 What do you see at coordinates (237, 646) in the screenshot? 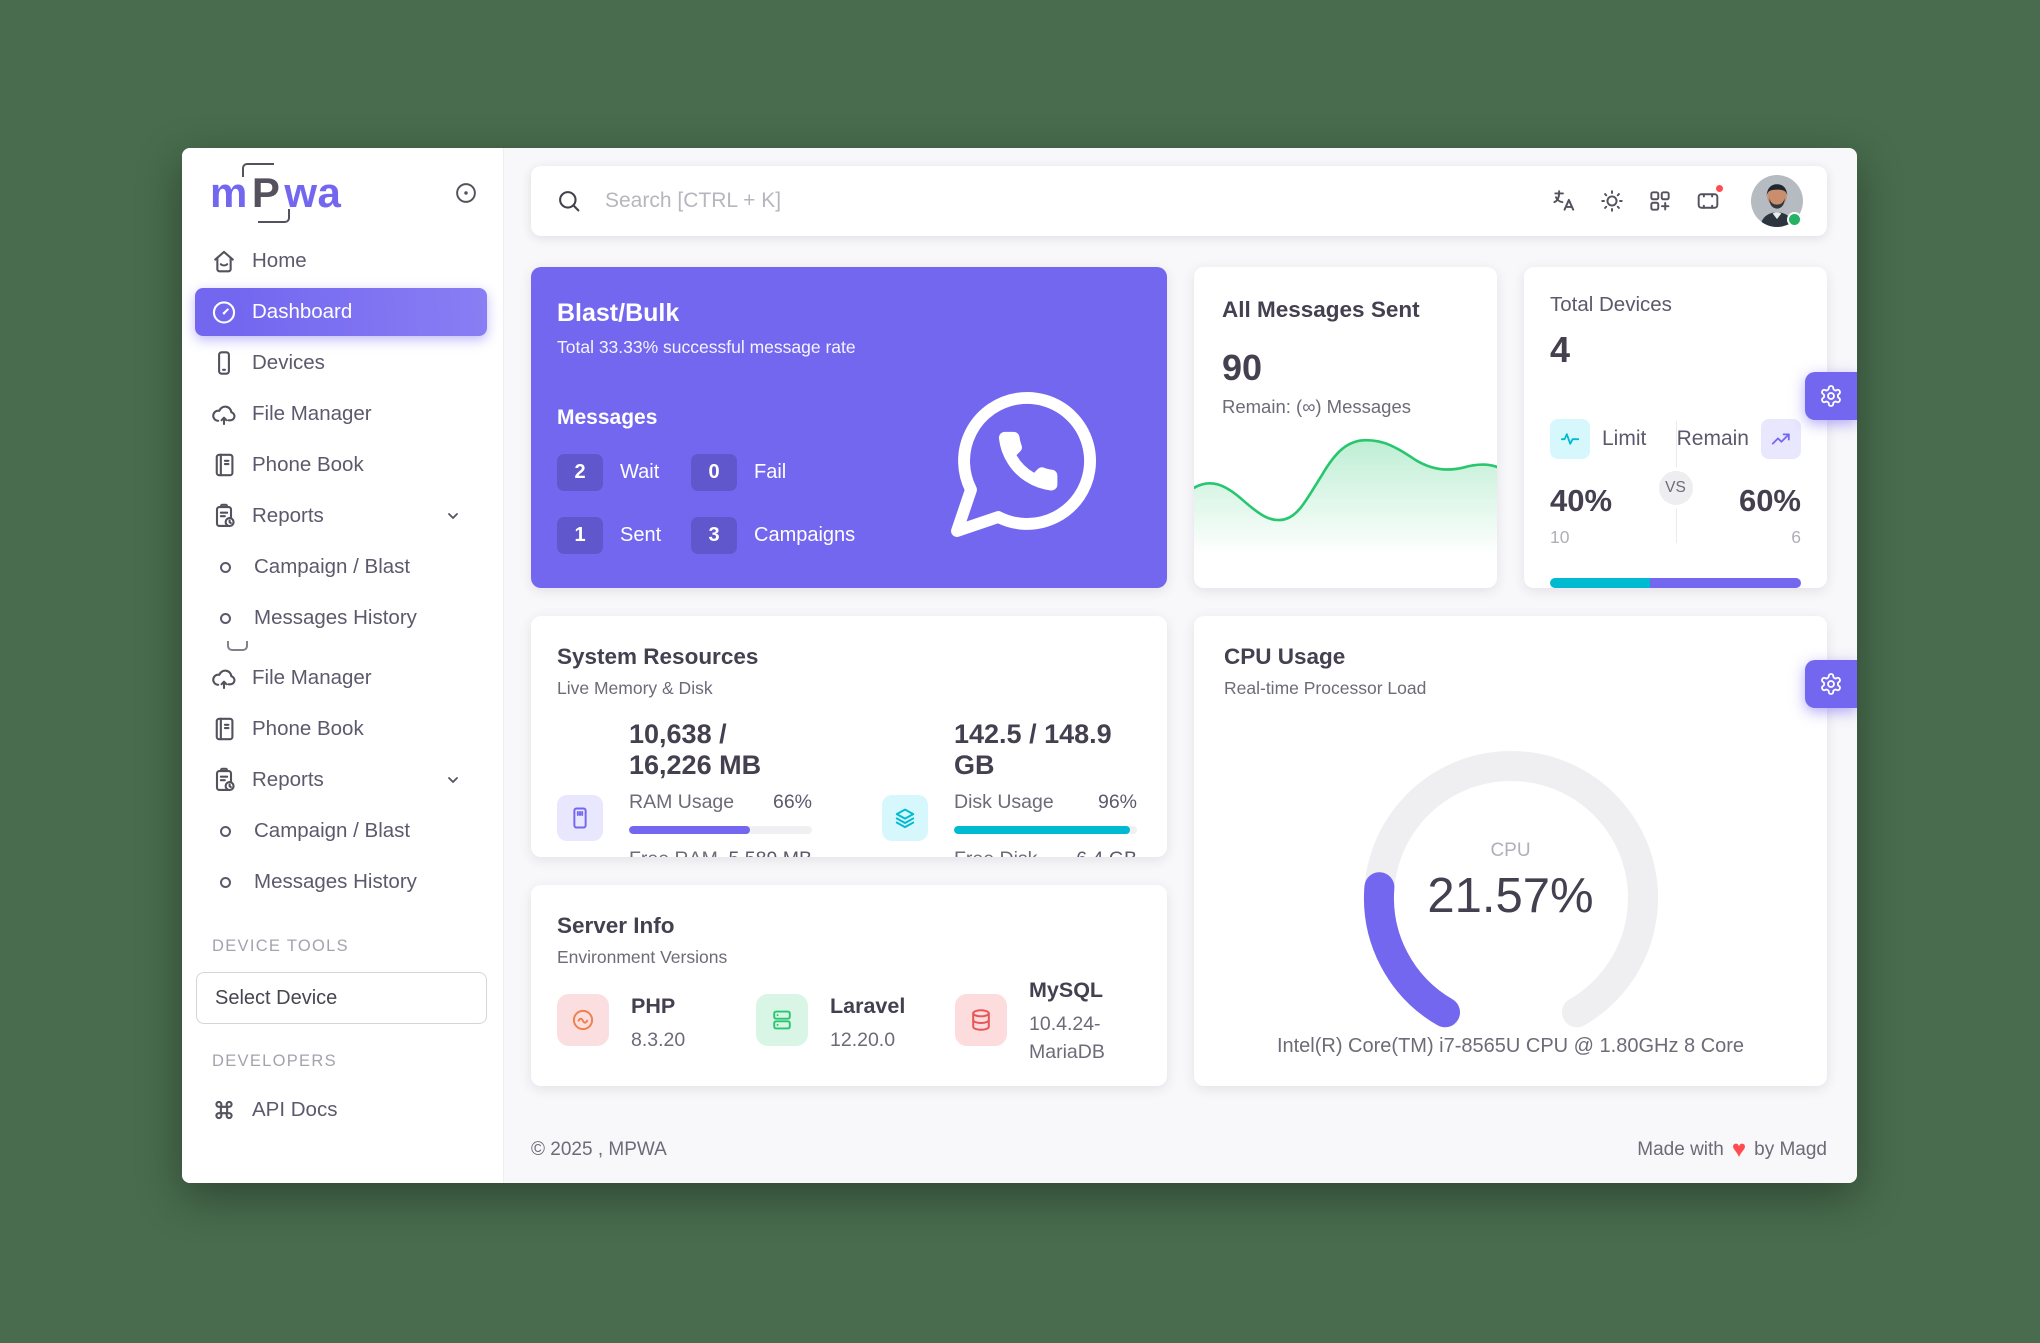
I see `clipped-menu-icon` at bounding box center [237, 646].